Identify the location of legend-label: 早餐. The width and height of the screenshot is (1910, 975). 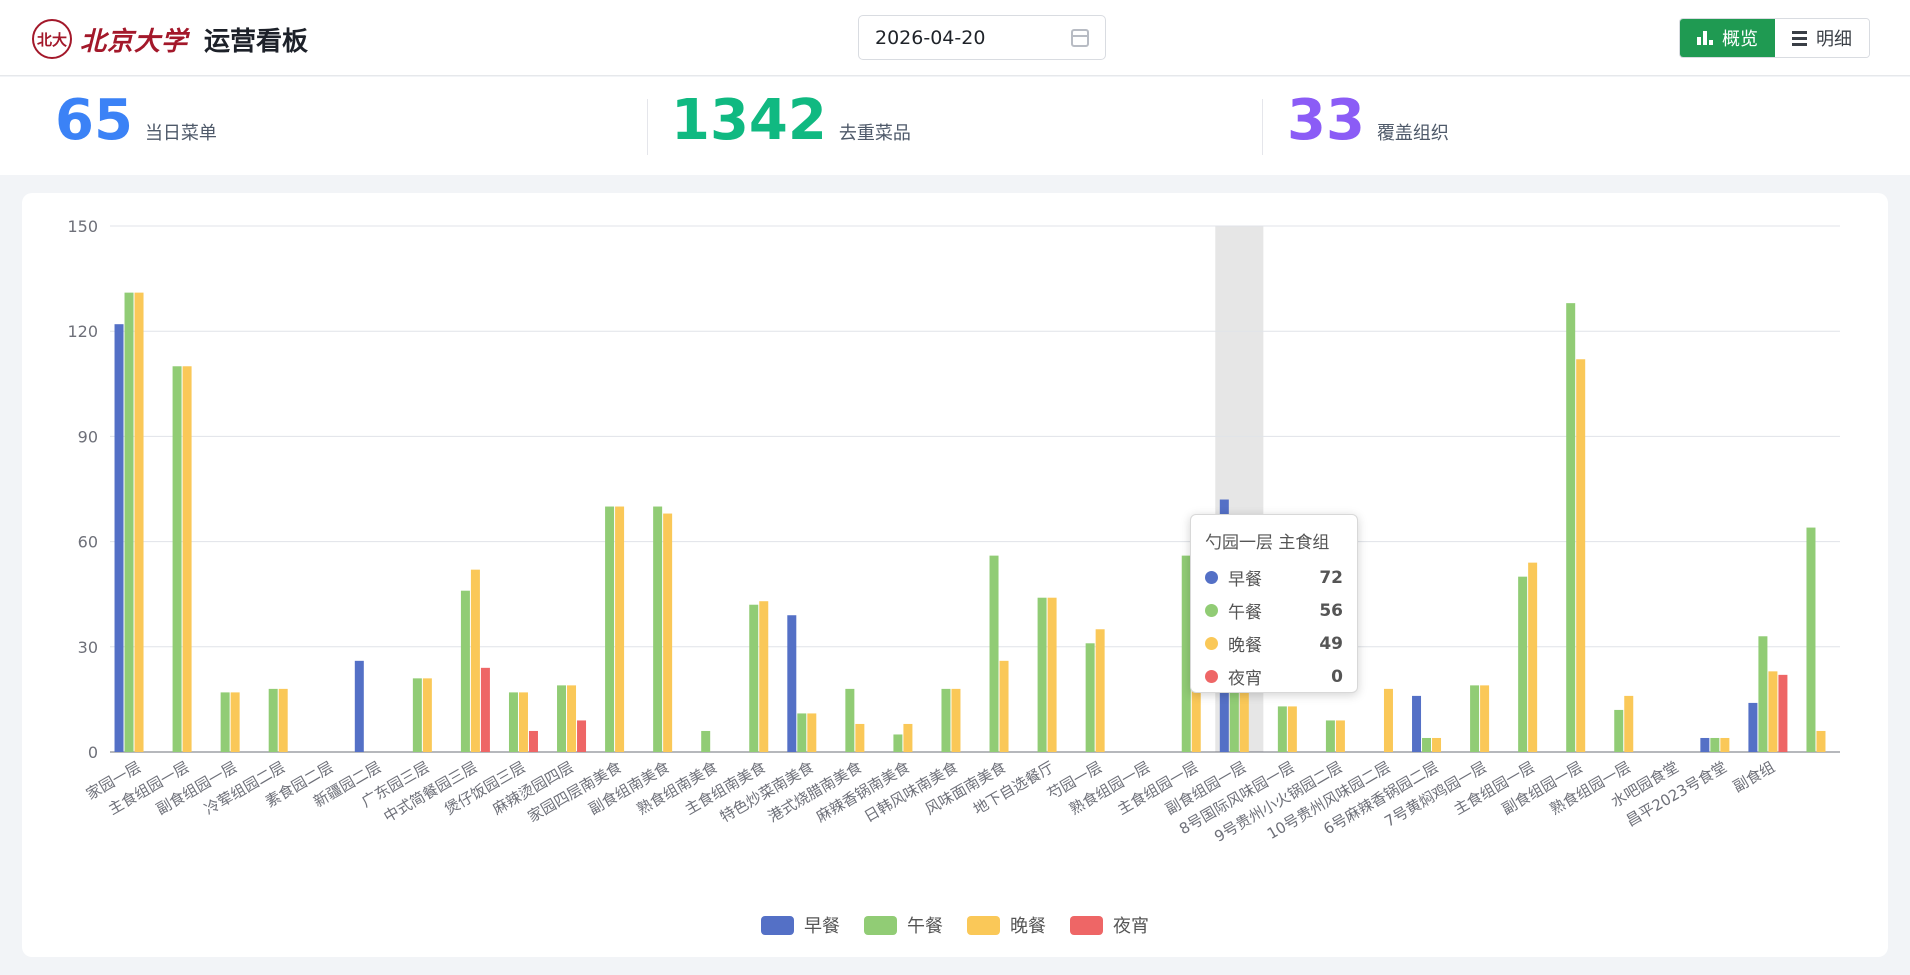
(822, 926).